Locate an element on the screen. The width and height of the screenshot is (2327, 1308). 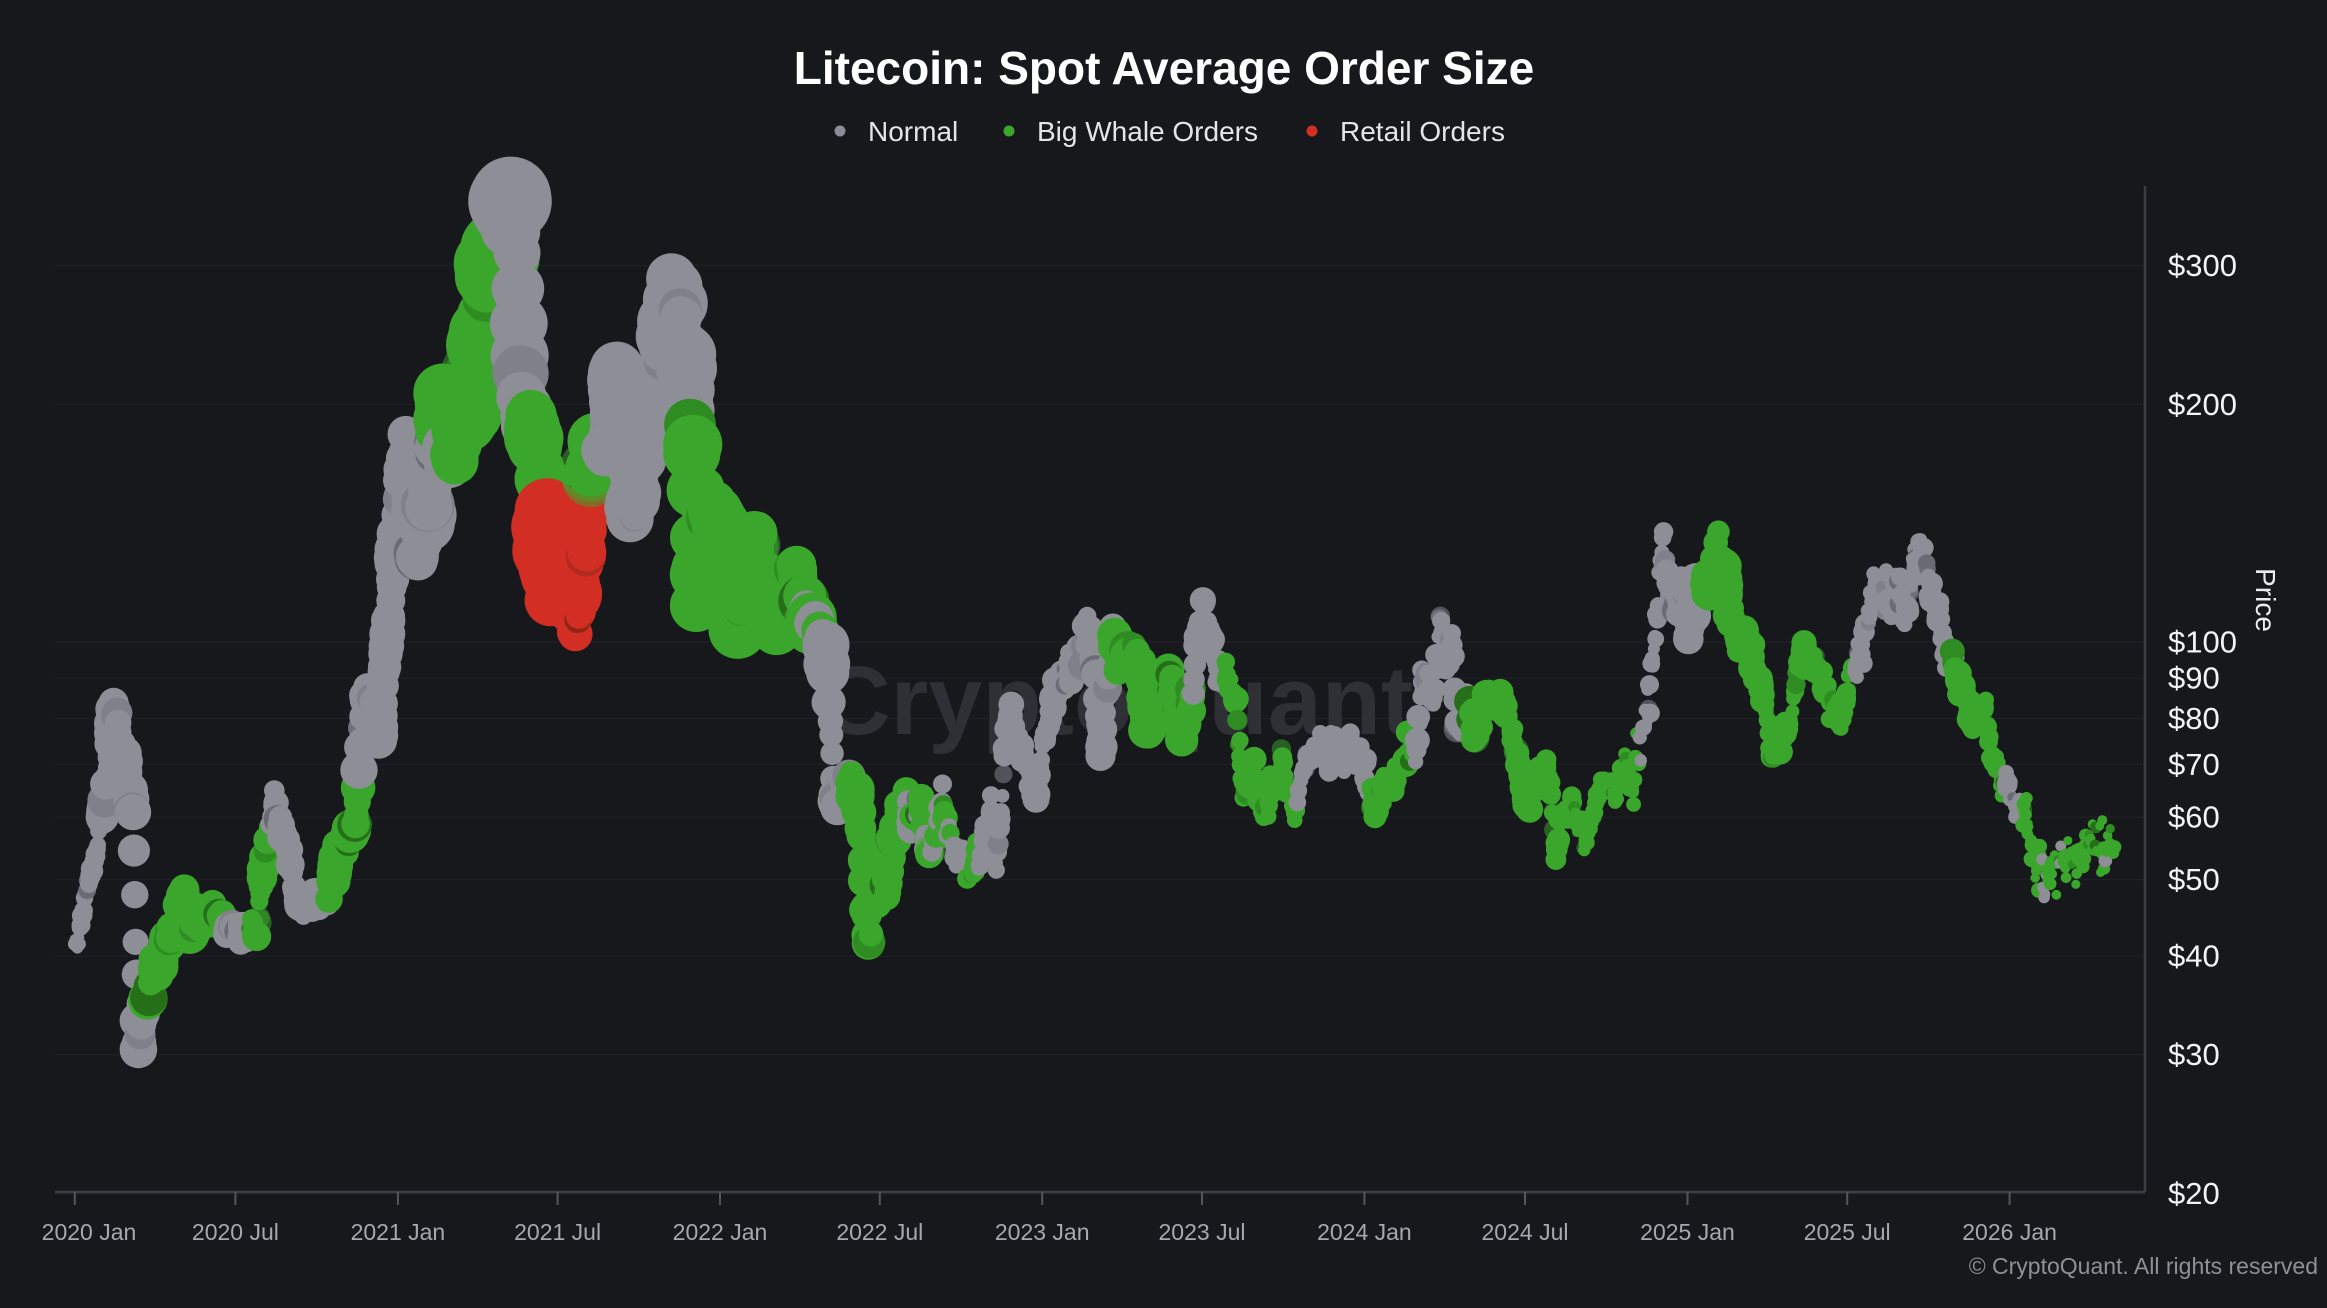
svg-text: Normal is located at coordinates (913, 131).